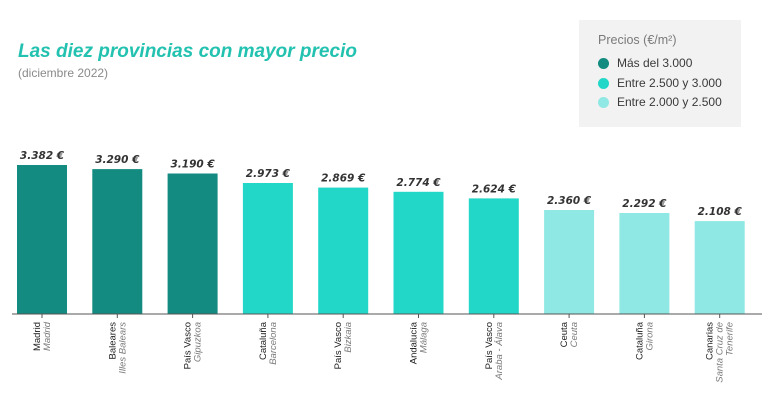  Describe the element at coordinates (63, 73) in the screenshot. I see `chart-subtitle: (diciembre 2022)` at that location.